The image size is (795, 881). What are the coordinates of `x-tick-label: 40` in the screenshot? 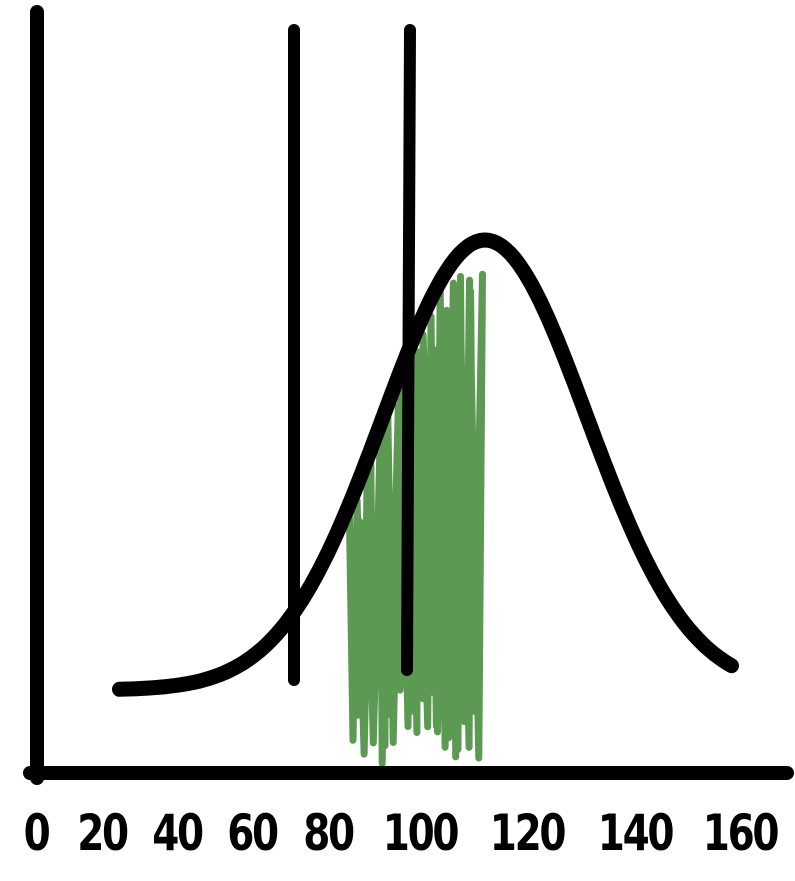 It's located at (178, 833).